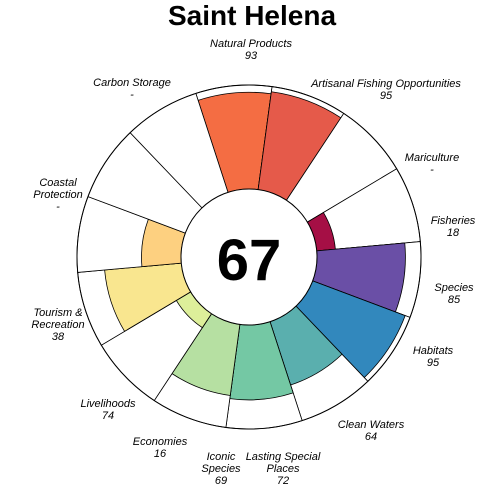 Image resolution: width=504 pixels, height=504 pixels. What do you see at coordinates (132, 89) in the screenshot?
I see `petal-label-carbon-storage: Carbon Storage -` at bounding box center [132, 89].